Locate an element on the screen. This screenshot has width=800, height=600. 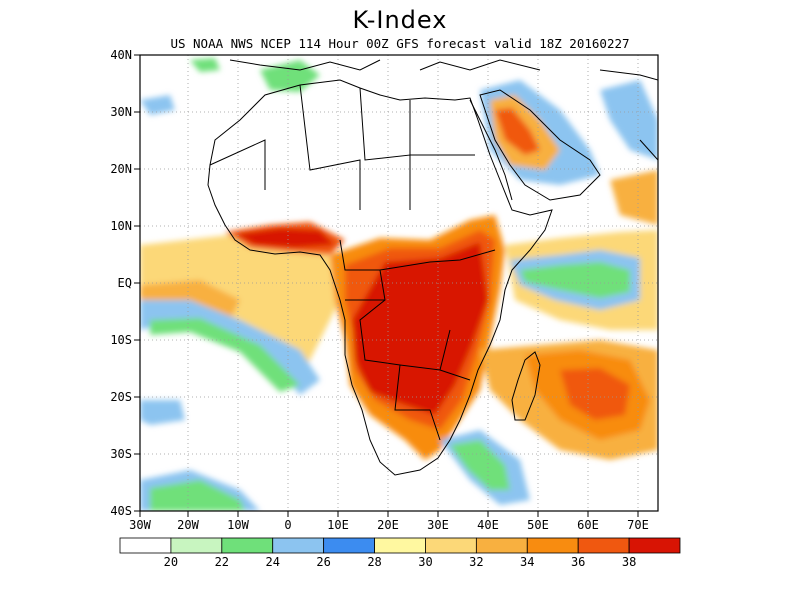
colorbar-label: 38 is located at coordinates (629, 562).